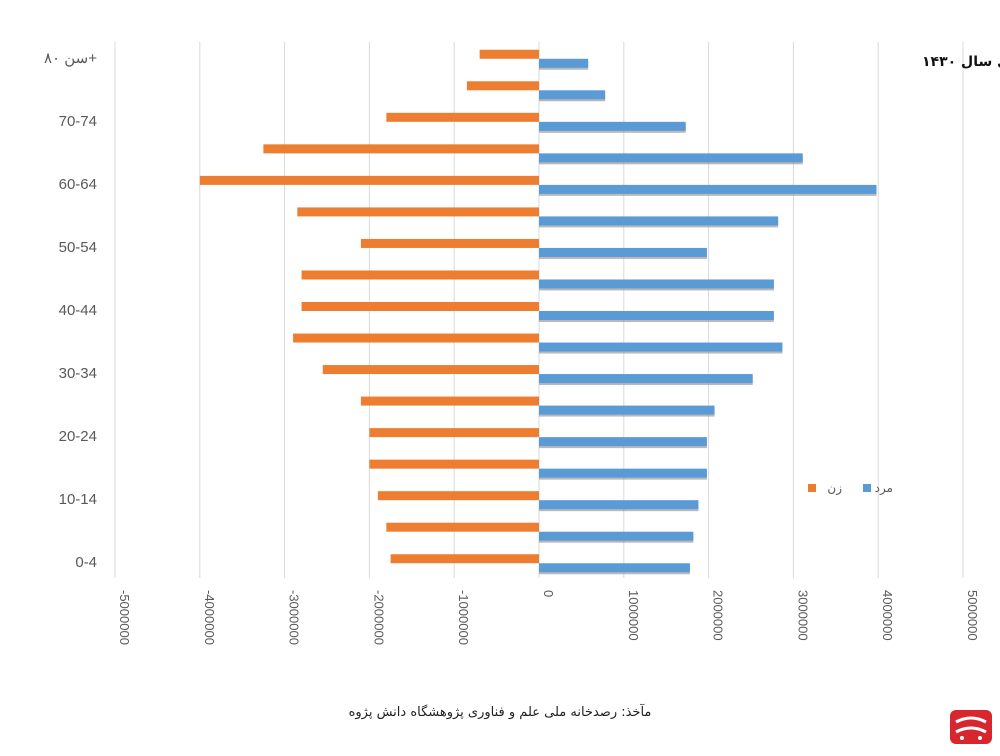 This screenshot has height=756, width=1000. What do you see at coordinates (887, 615) in the screenshot?
I see `x-tick-label: 4000000` at bounding box center [887, 615].